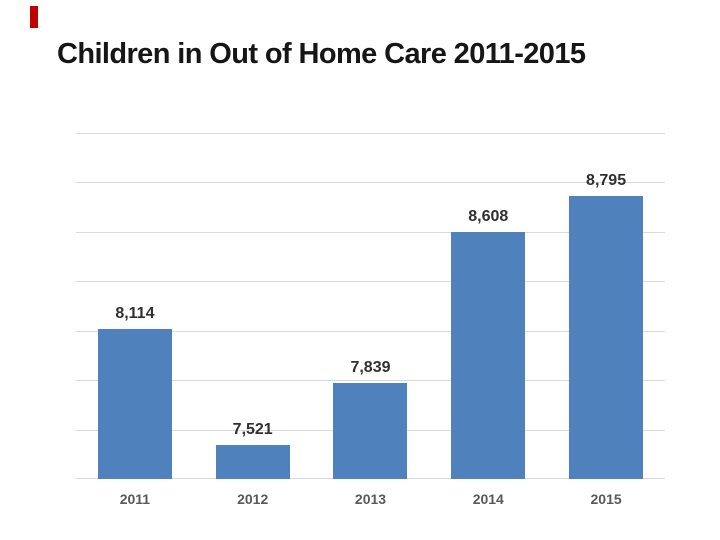 The image size is (720, 540). Describe the element at coordinates (252, 429) in the screenshot. I see `value-label-2012: 7,521` at that location.